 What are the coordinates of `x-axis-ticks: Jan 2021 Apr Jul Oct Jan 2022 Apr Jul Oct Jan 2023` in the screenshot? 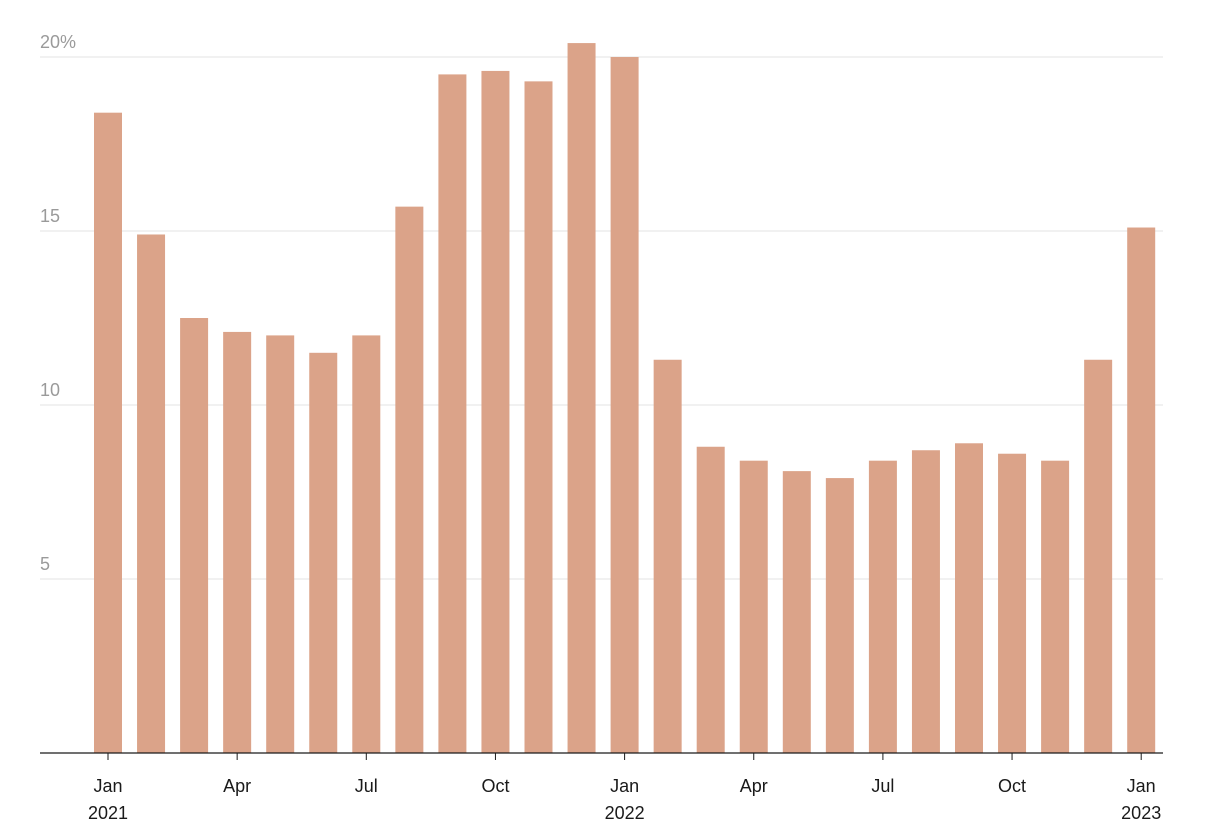 It's located at (624, 788).